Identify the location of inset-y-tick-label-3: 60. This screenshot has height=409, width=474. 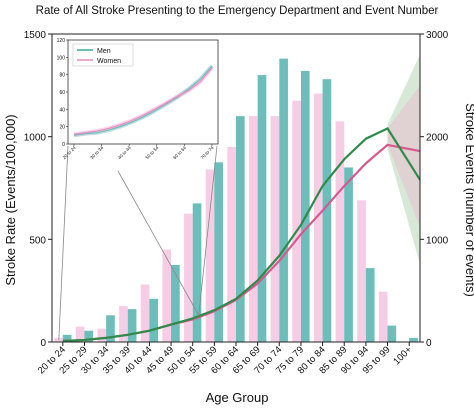
(62, 93).